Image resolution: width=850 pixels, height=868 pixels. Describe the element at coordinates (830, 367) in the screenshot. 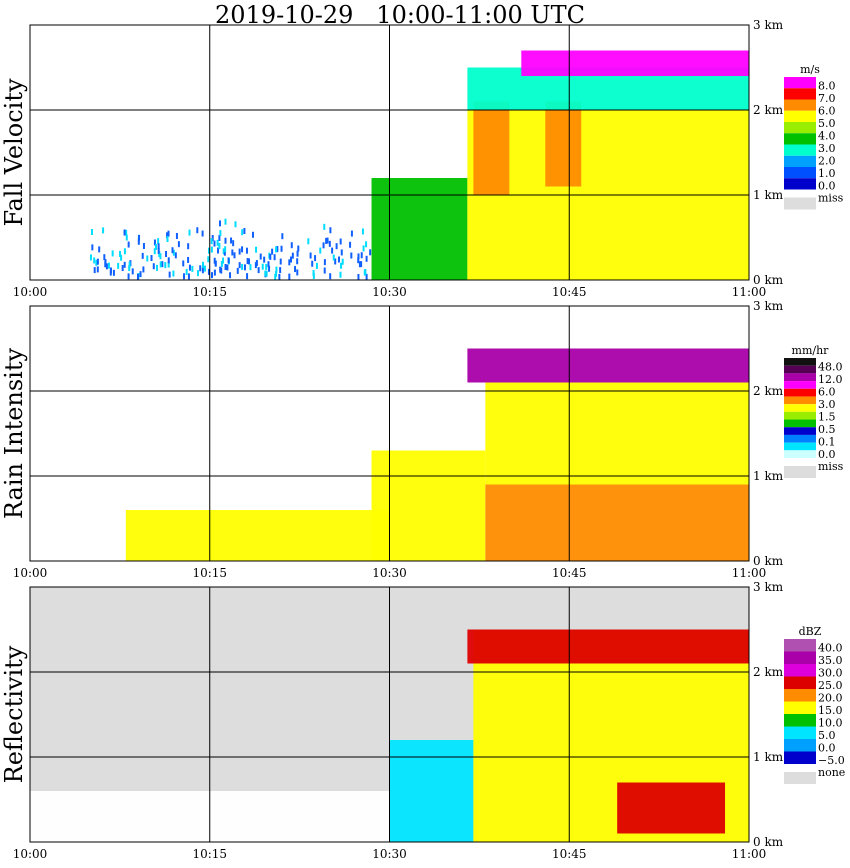

I see `colorbar-label: 48.0` at that location.